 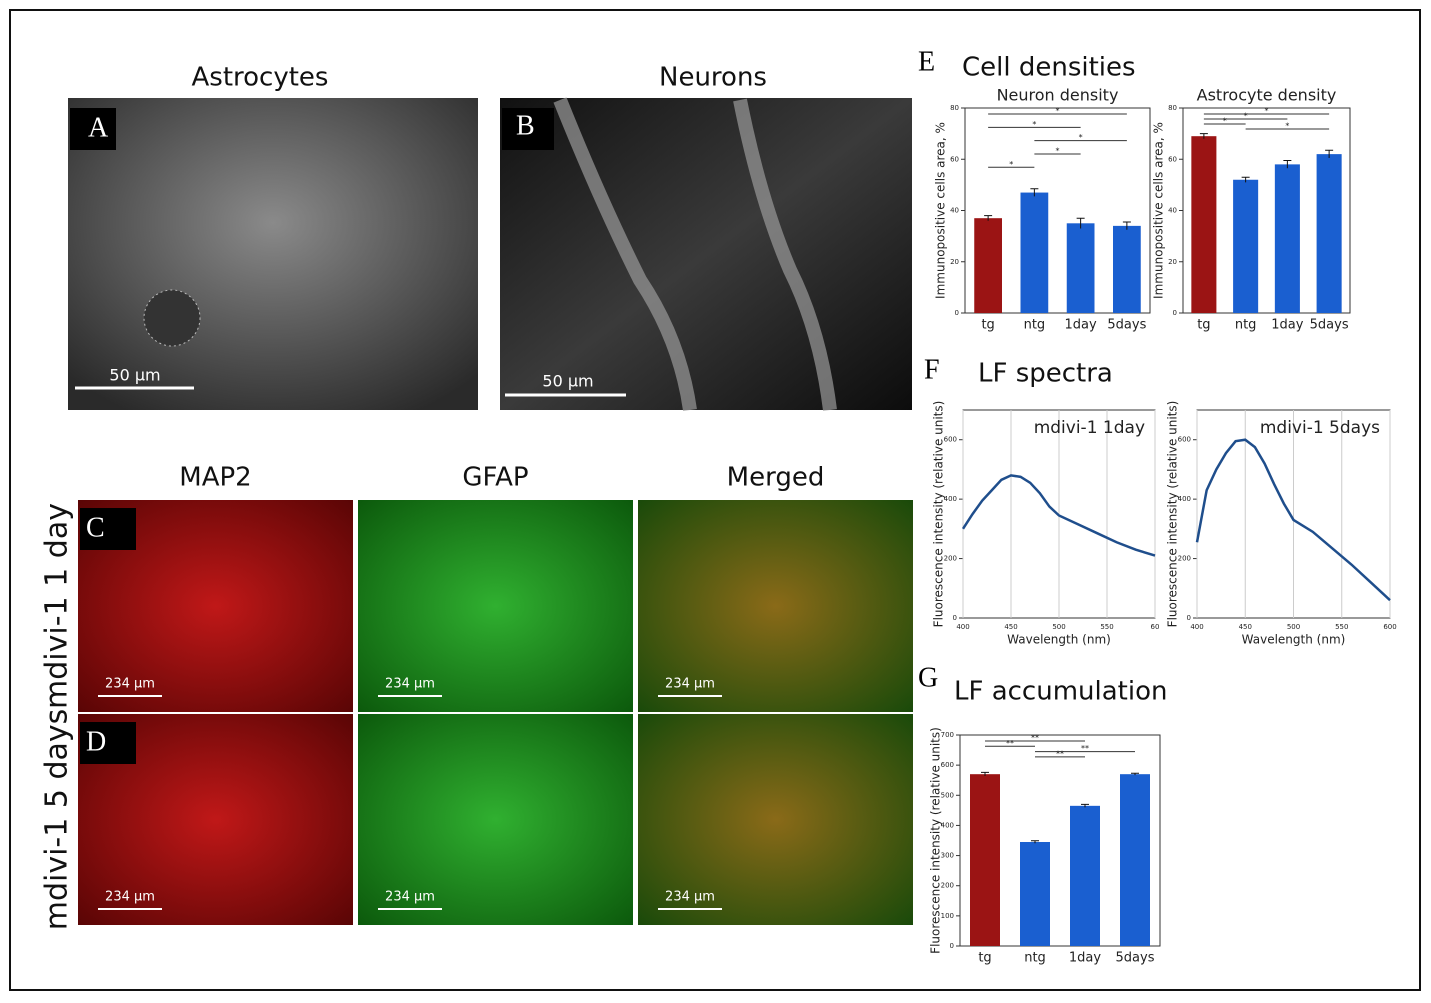 I want to click on y-tick-label: 20, so click(x=954, y=262).